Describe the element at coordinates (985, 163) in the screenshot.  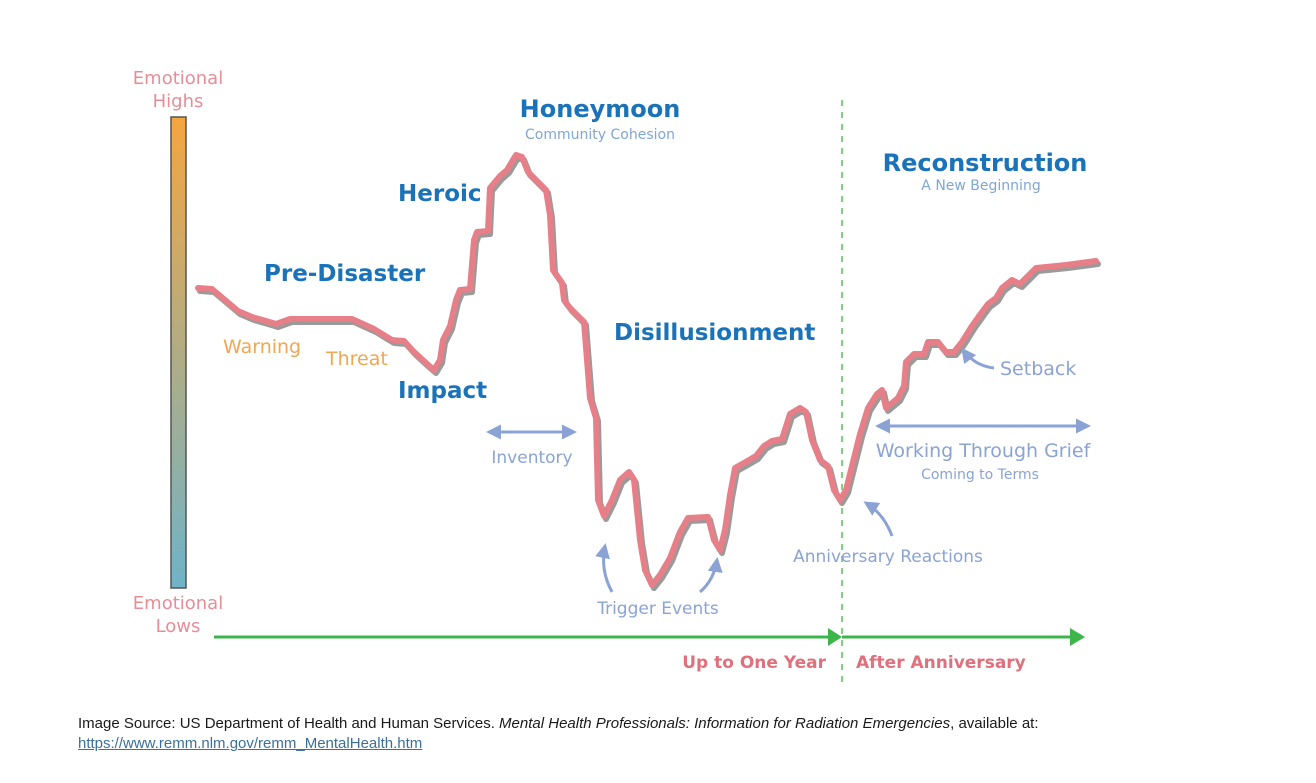
I see `phase-reconstruction: Reconstruction` at that location.